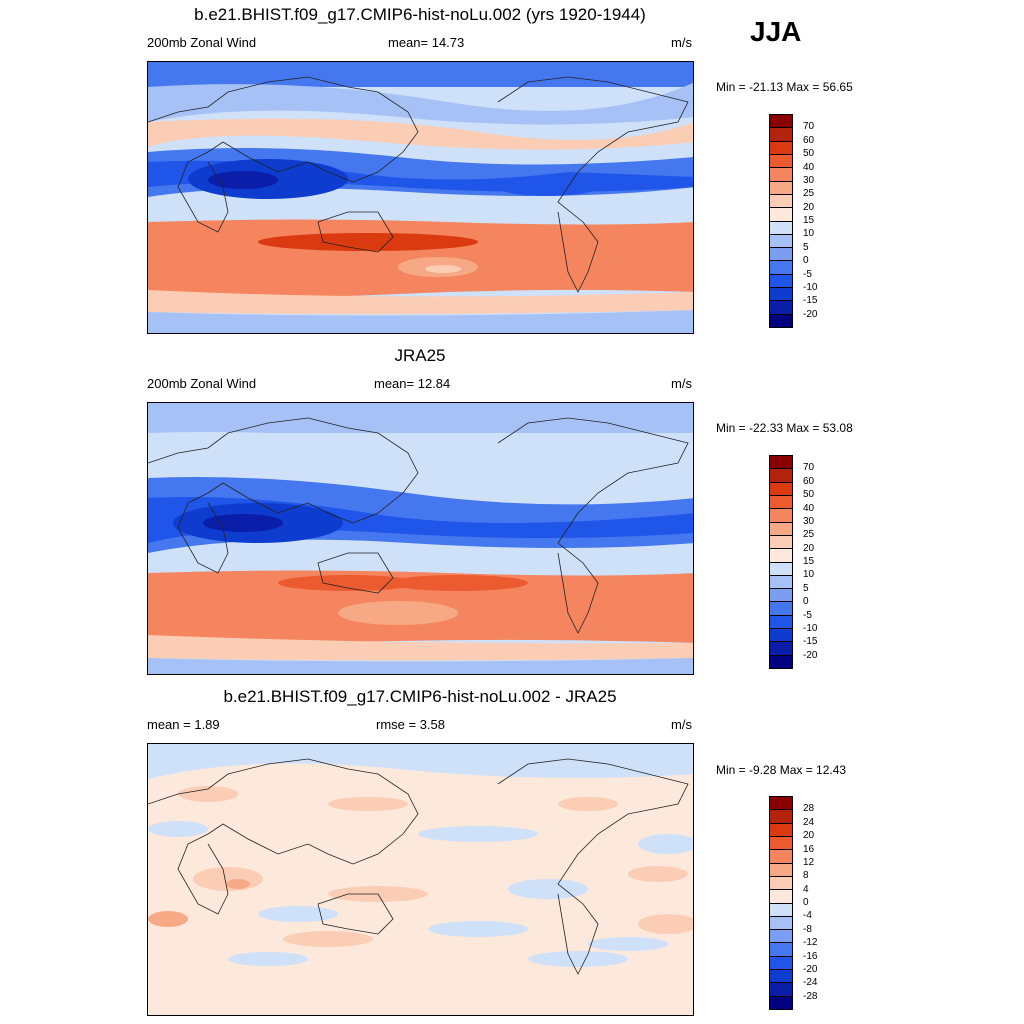  What do you see at coordinates (809, 822) in the screenshot?
I see `colorbar-tick-label: 24` at bounding box center [809, 822].